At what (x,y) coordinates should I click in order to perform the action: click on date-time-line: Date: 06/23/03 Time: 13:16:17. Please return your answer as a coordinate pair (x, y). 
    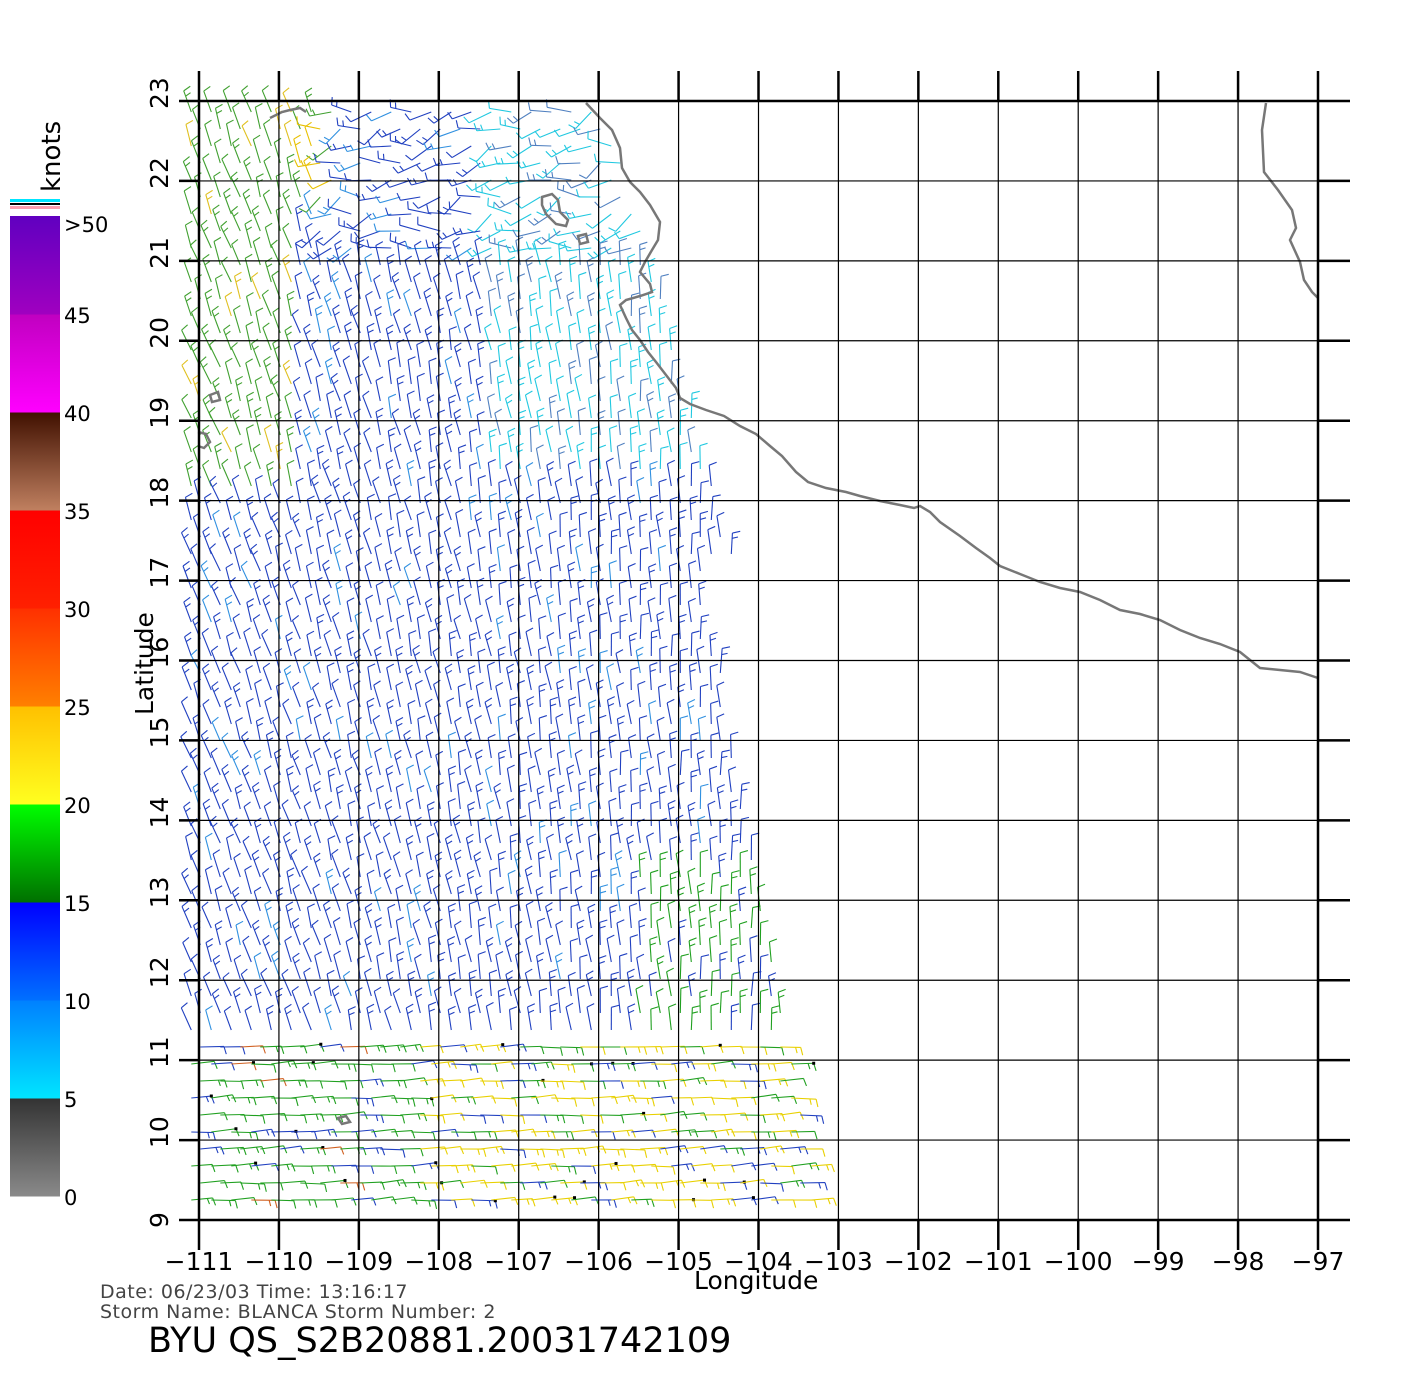
    Looking at the image, I should click on (254, 1292).